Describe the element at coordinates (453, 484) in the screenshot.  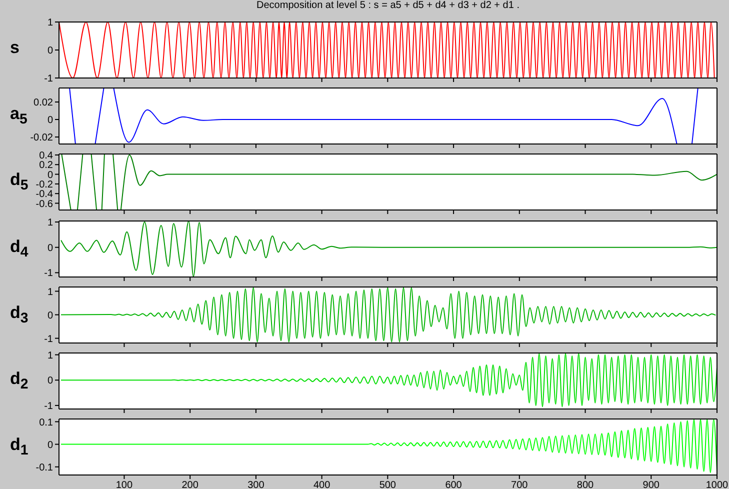
I see `x-tick-label: 600` at that location.